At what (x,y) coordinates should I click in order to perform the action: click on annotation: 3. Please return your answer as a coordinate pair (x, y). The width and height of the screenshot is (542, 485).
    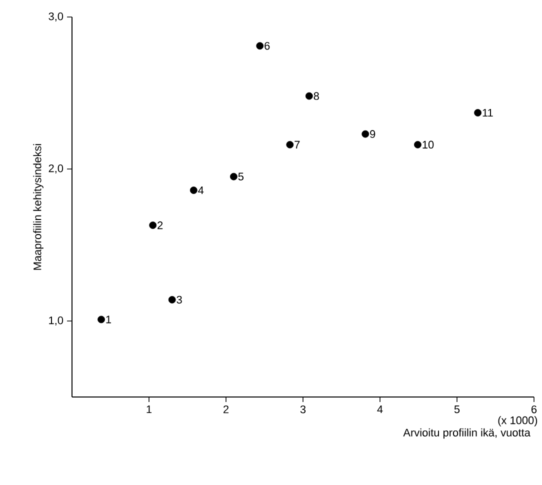
    Looking at the image, I should click on (179, 300).